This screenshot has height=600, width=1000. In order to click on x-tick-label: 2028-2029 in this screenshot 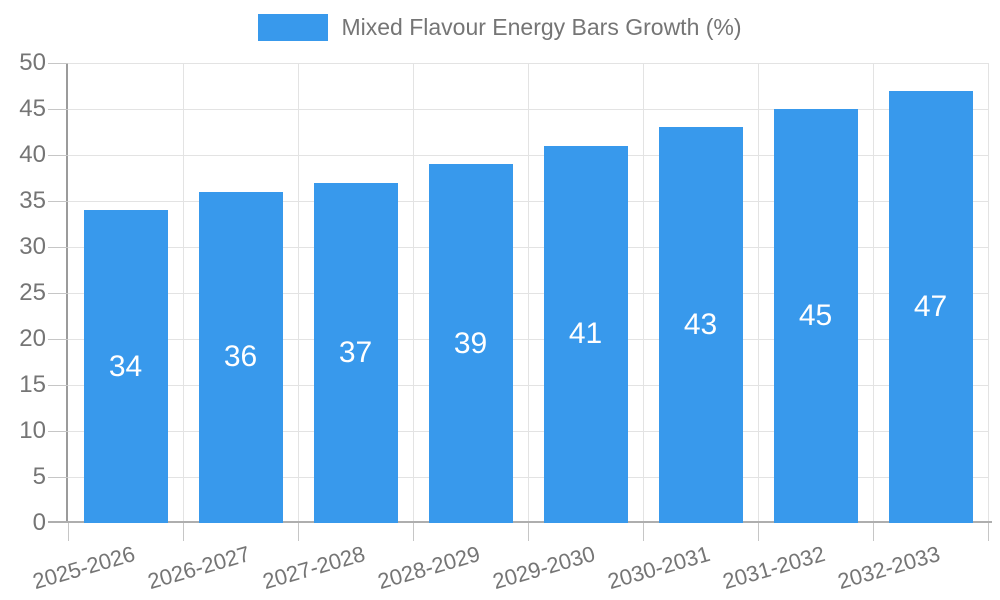, I will do `click(429, 568)`.